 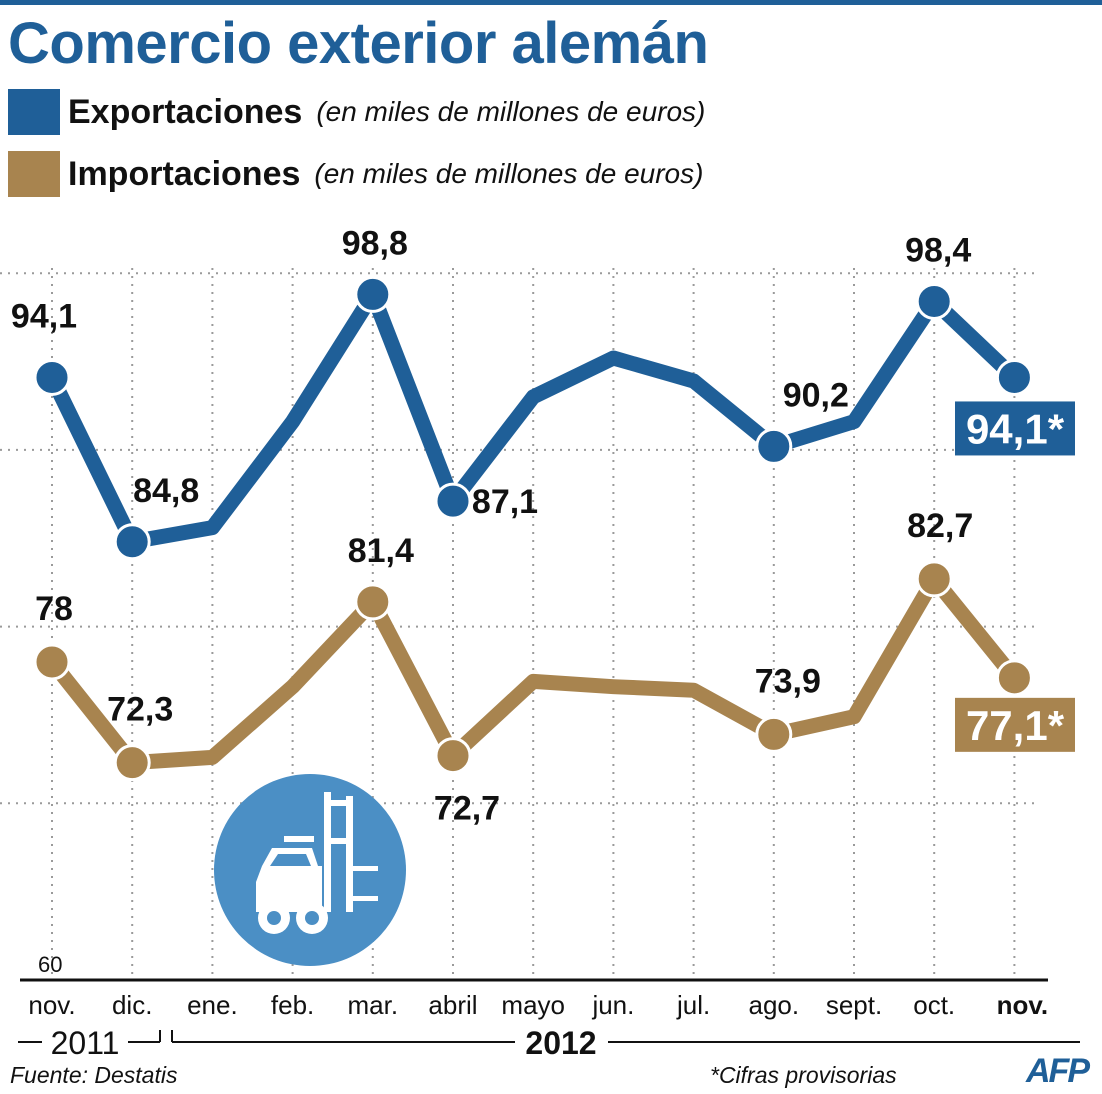 I want to click on exports-data-label: 90,2, so click(x=816, y=395).